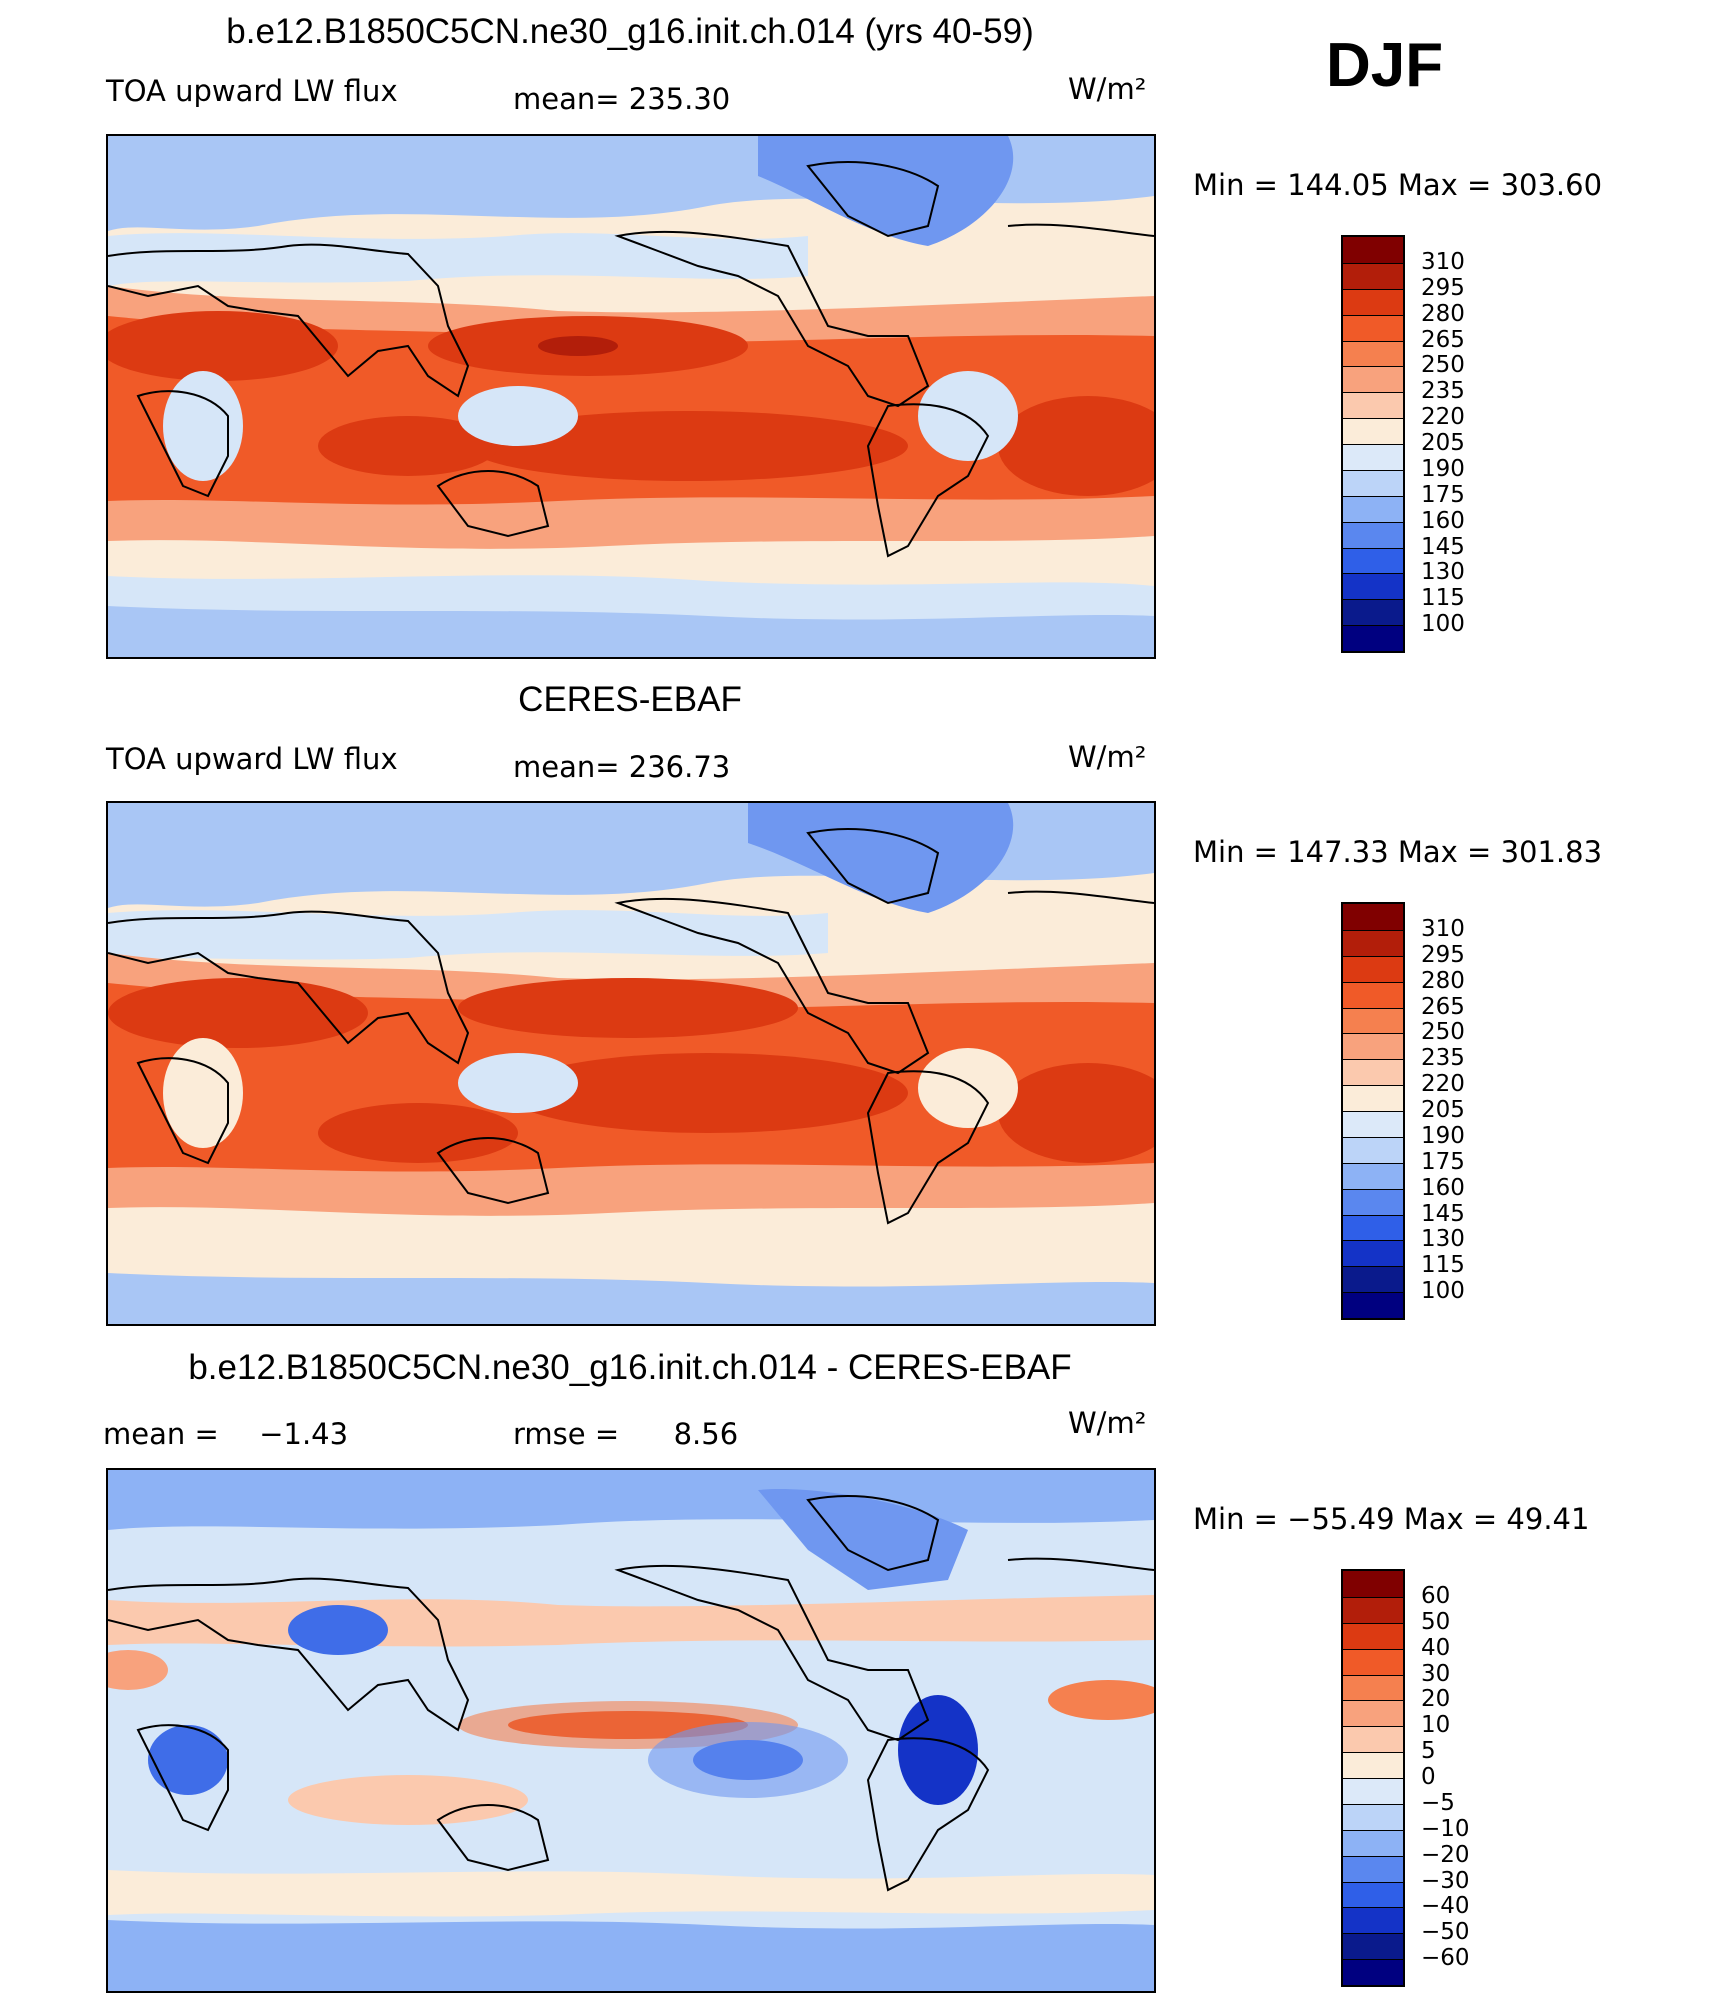  What do you see at coordinates (1107, 757) in the screenshot?
I see `panel-2-units: W/m²` at bounding box center [1107, 757].